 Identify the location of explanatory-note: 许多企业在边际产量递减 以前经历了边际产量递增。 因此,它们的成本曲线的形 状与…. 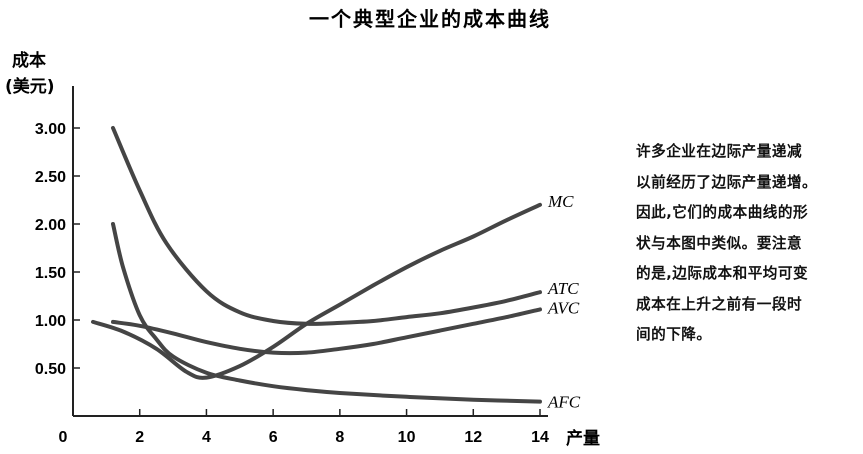
(747, 244).